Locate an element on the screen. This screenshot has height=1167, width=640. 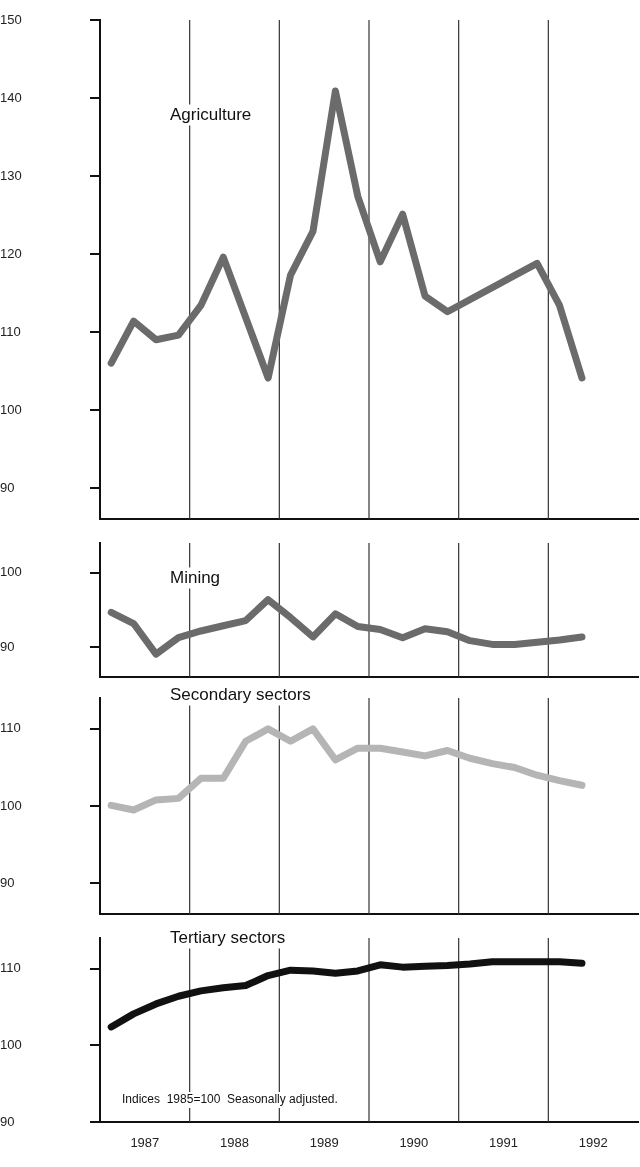
annotation: Indices 1985=100 Seasonally adjusted. is located at coordinates (230, 1099).